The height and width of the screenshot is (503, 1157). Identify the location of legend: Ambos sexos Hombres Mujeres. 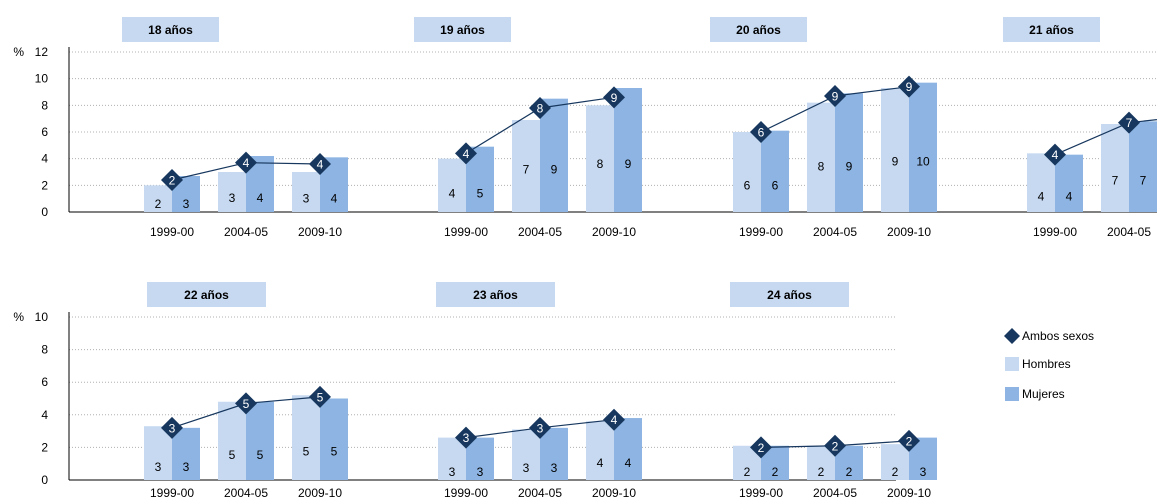
(1049, 364).